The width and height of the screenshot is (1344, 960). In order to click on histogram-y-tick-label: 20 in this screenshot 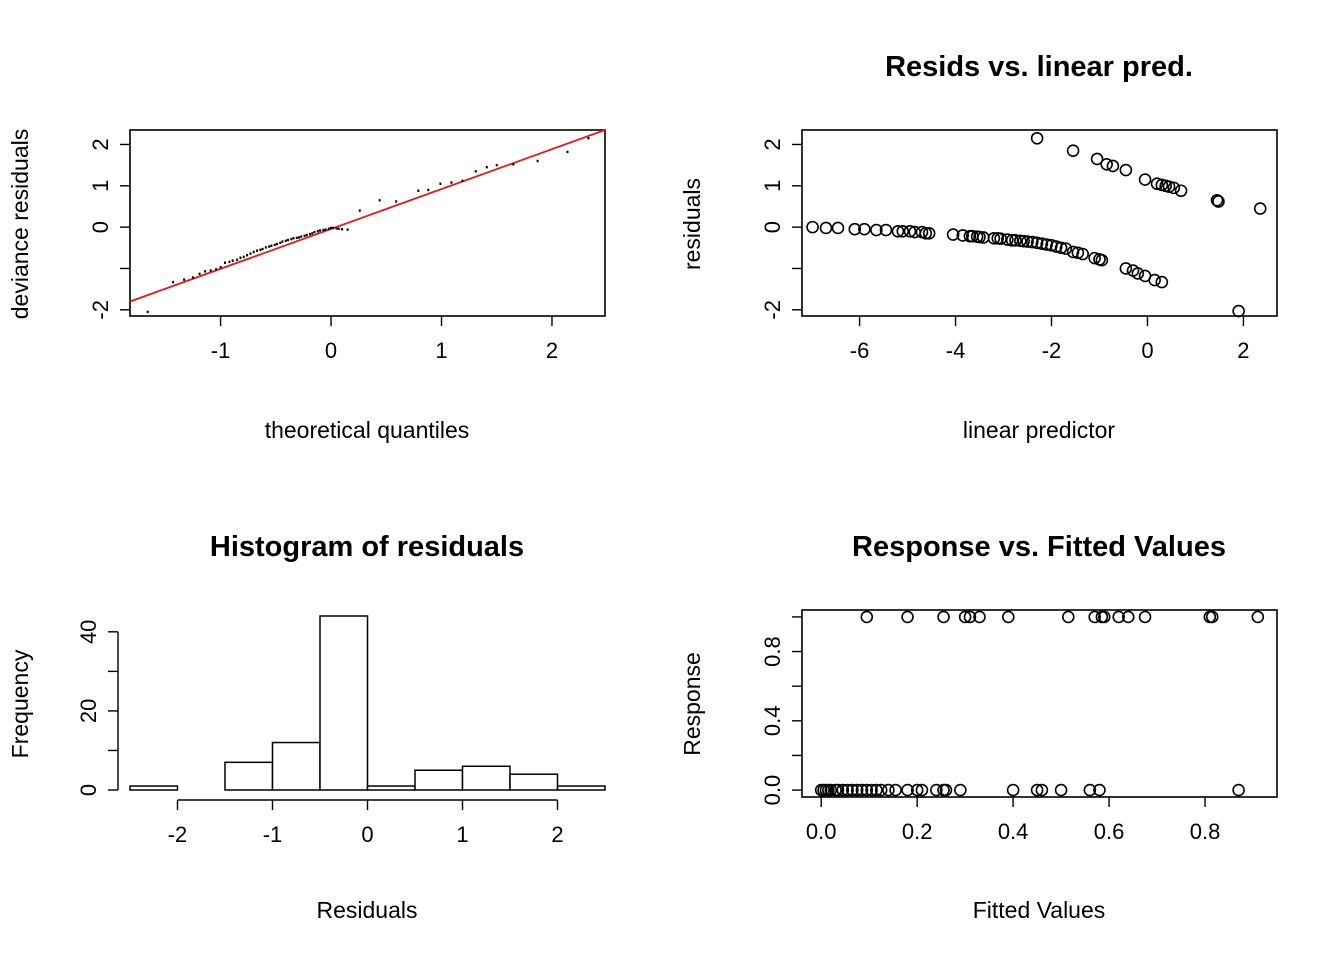, I will do `click(88, 711)`.